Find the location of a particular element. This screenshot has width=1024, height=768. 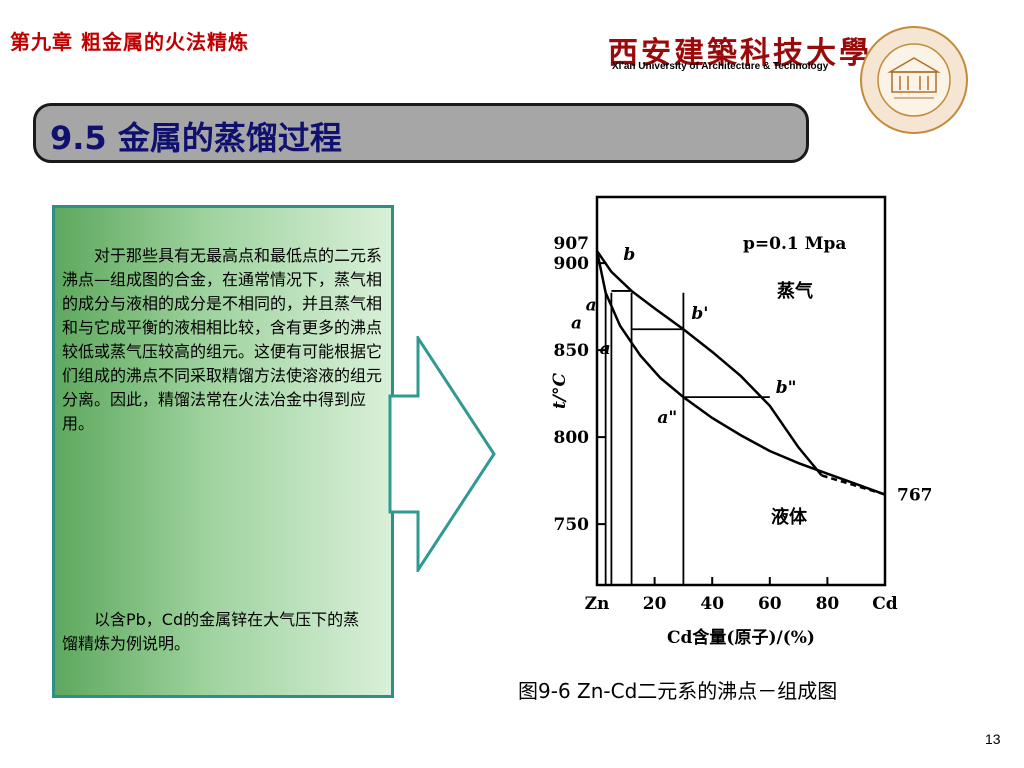

y-tick-label: 850 is located at coordinates (572, 351).